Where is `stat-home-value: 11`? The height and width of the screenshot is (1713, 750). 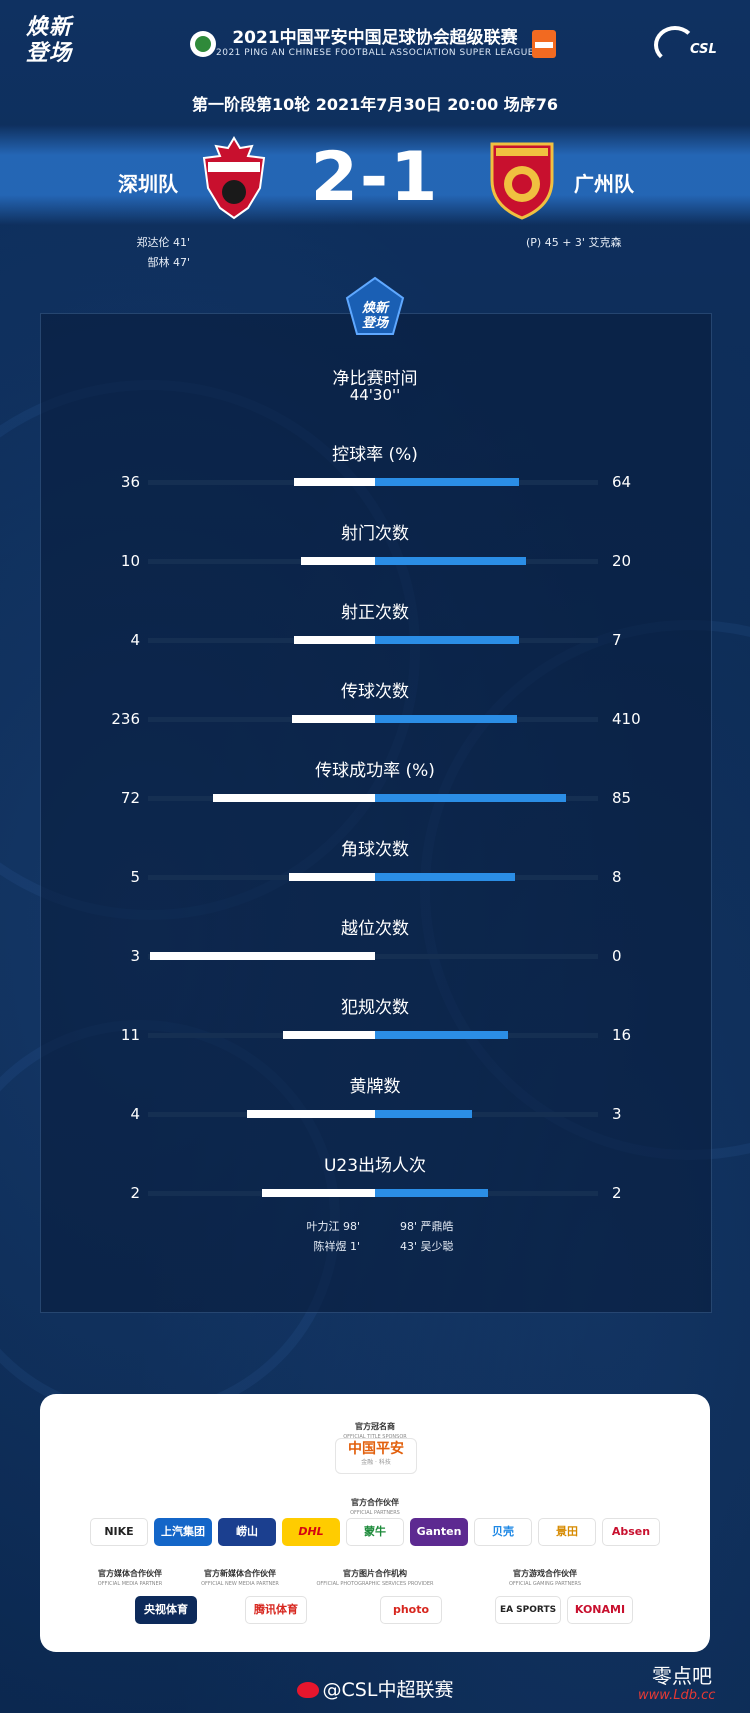 stat-home-value: 11 is located at coordinates (130, 1035).